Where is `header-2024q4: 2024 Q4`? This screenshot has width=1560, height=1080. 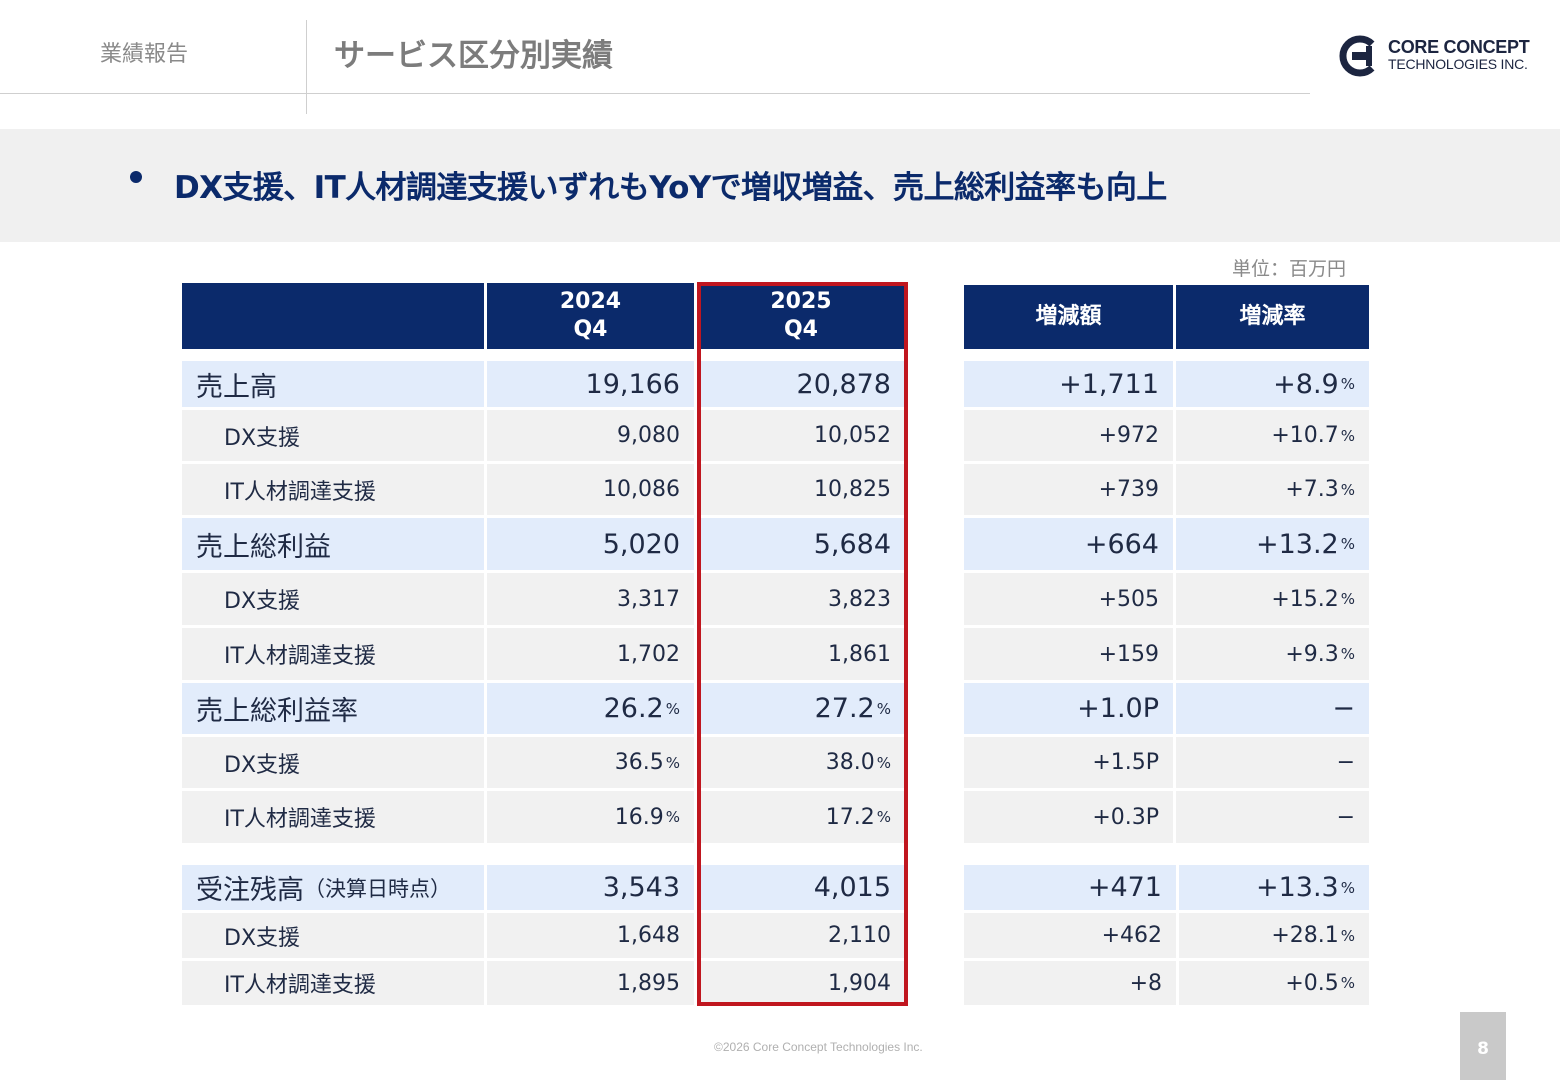
header-2024q4: 2024 Q4 is located at coordinates (590, 316).